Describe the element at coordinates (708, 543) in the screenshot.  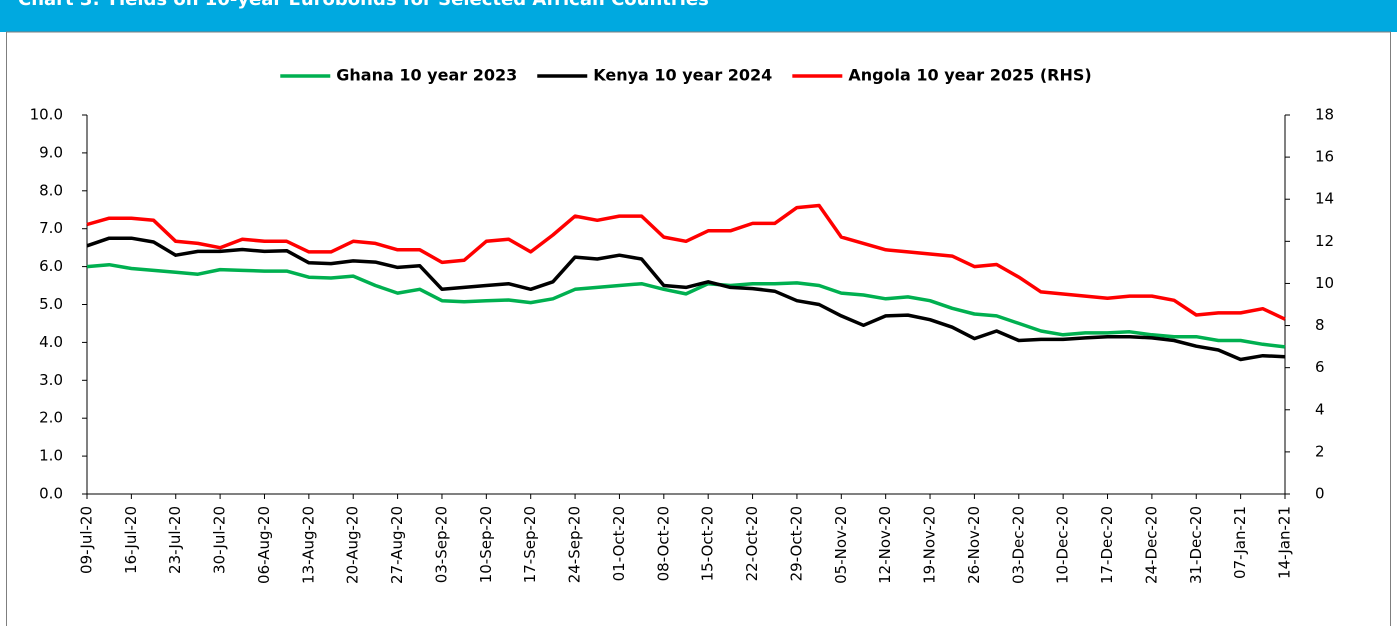
I see `x-tick-label: 15-Oct-20` at that location.